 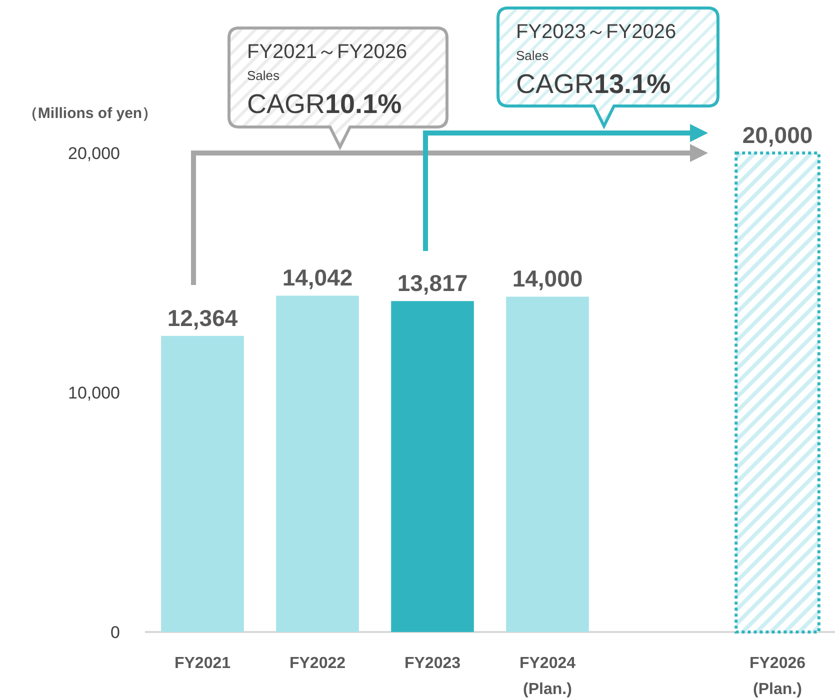 What do you see at coordinates (202, 663) in the screenshot?
I see `x-tick-label: FY2021` at bounding box center [202, 663].